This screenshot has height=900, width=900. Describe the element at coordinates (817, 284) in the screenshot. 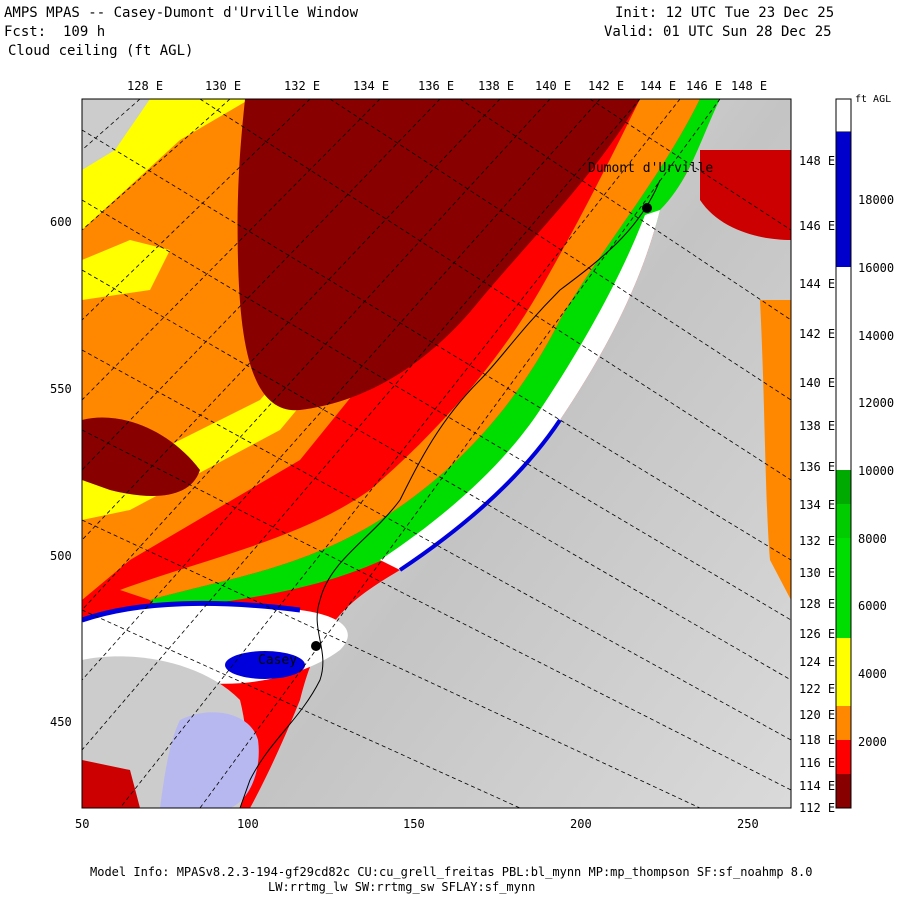

I see `right-lon-label: 144 E` at that location.